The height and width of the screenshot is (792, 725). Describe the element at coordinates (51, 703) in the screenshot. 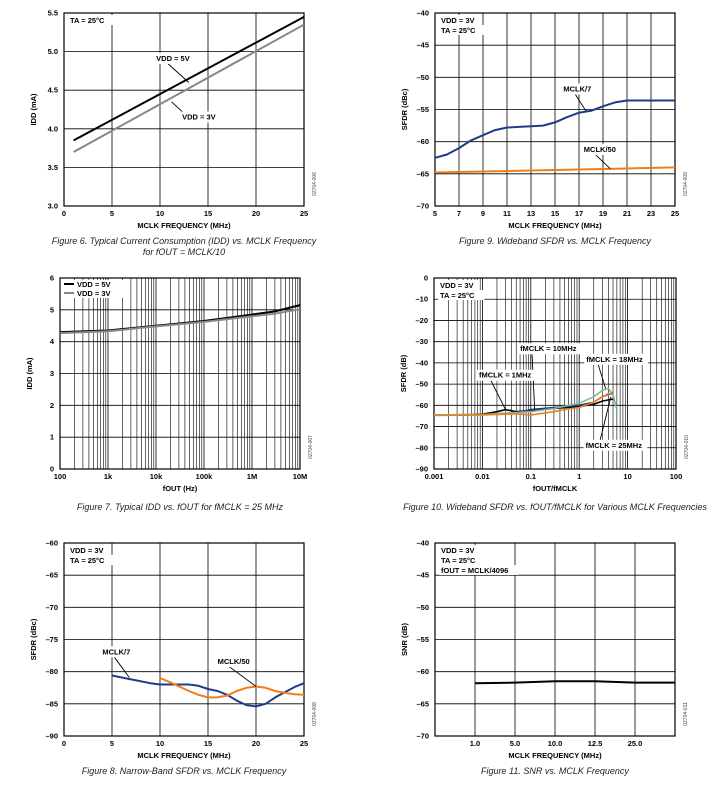

I see `y-tick-label: –85` at that location.